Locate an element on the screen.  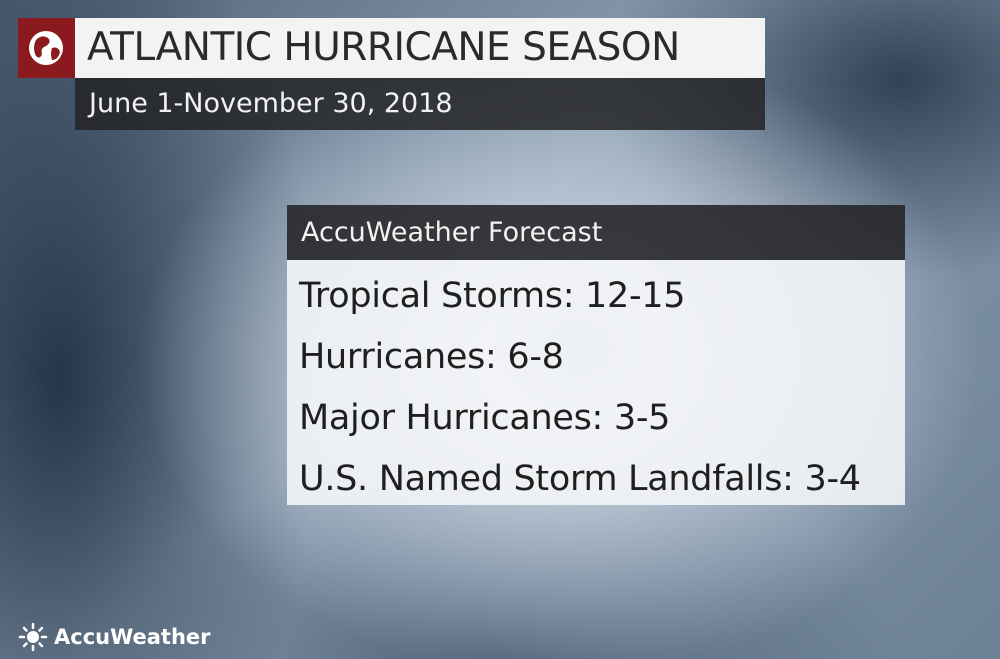
forecast-item: Hurricanes: 6-8 is located at coordinates (431, 357).